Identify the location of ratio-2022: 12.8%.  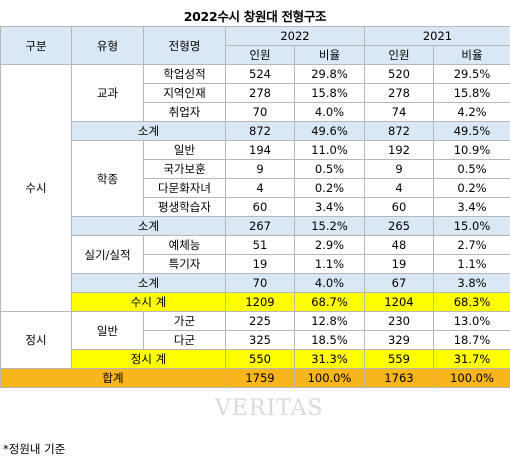
(329, 321).